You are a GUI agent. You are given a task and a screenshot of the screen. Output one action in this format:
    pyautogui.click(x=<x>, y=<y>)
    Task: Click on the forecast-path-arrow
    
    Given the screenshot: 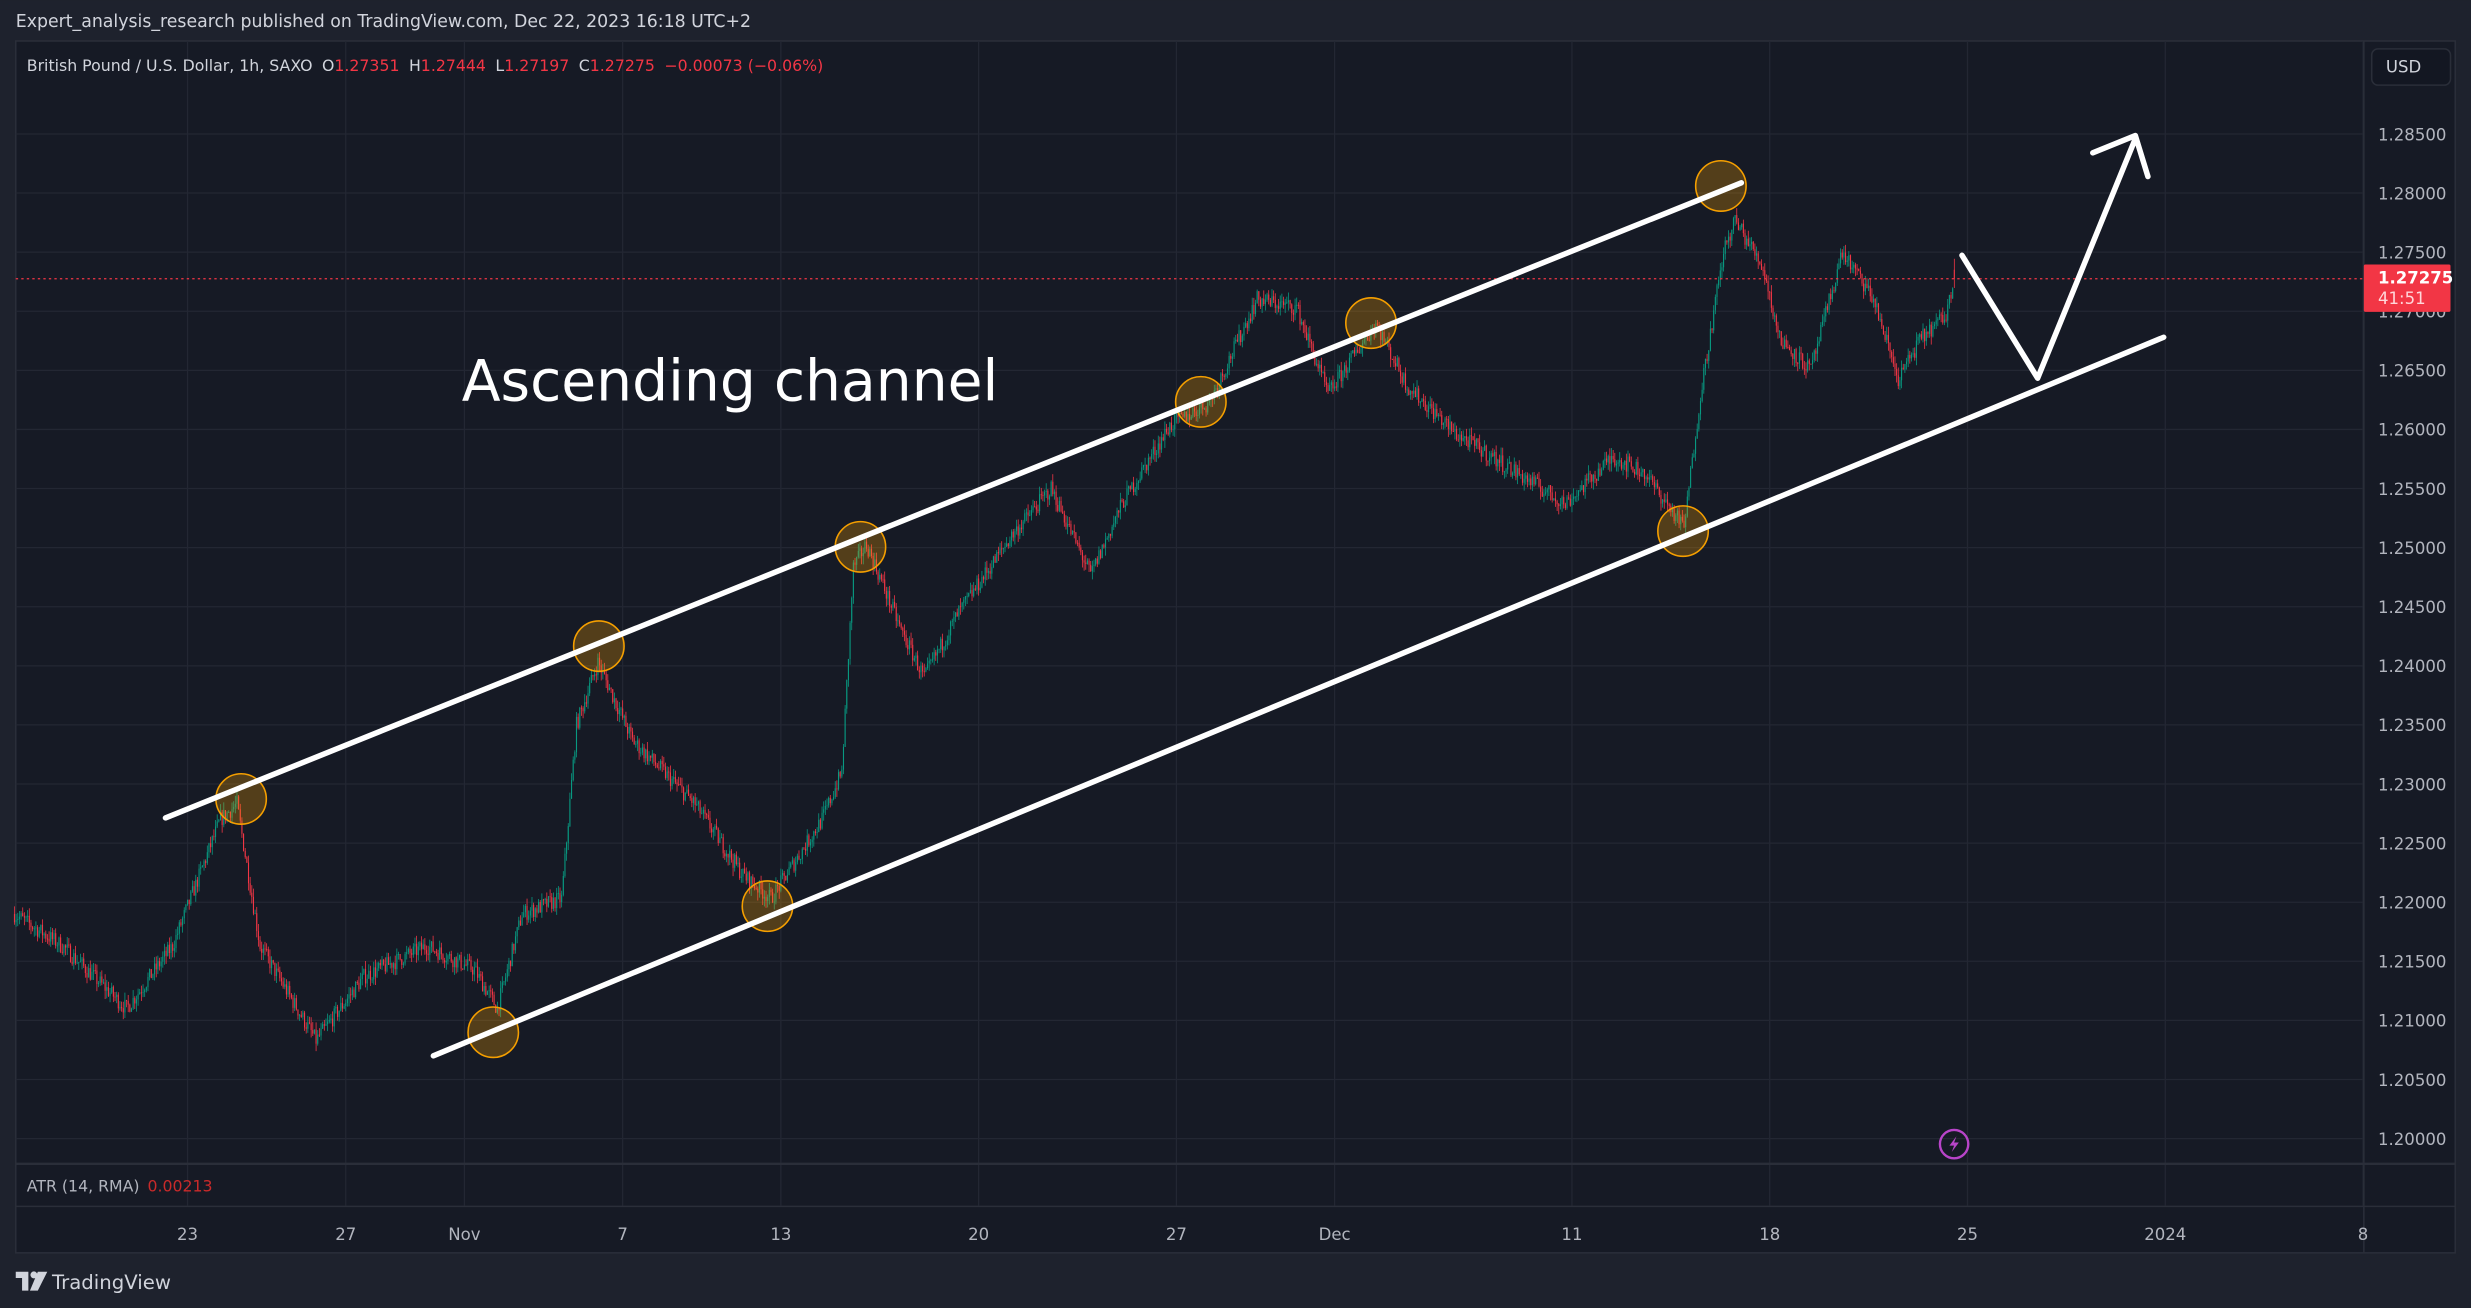 What is the action you would take?
    pyautogui.click(x=2049, y=258)
    